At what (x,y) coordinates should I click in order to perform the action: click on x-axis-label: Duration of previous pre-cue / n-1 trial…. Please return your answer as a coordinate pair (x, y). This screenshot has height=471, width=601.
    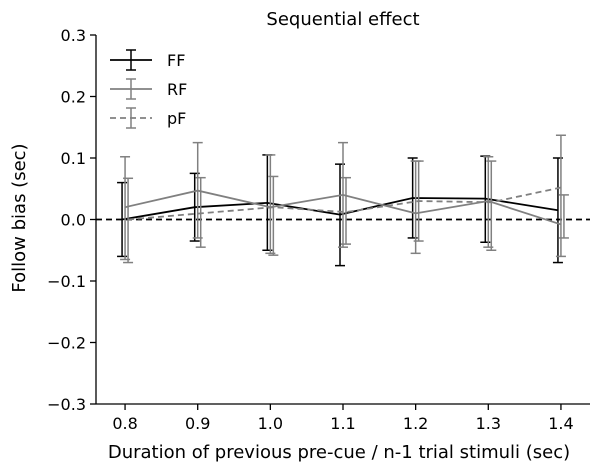
    Looking at the image, I should click on (339, 452).